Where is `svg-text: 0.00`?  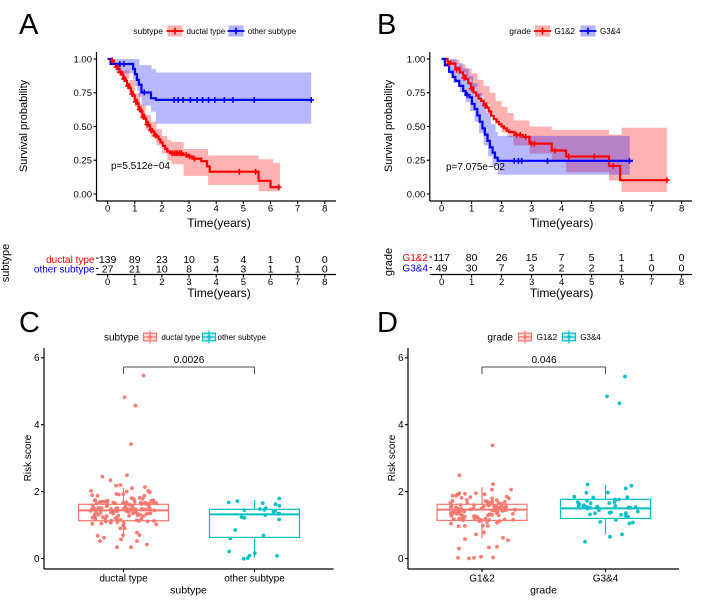 svg-text: 0.00 is located at coordinates (416, 194).